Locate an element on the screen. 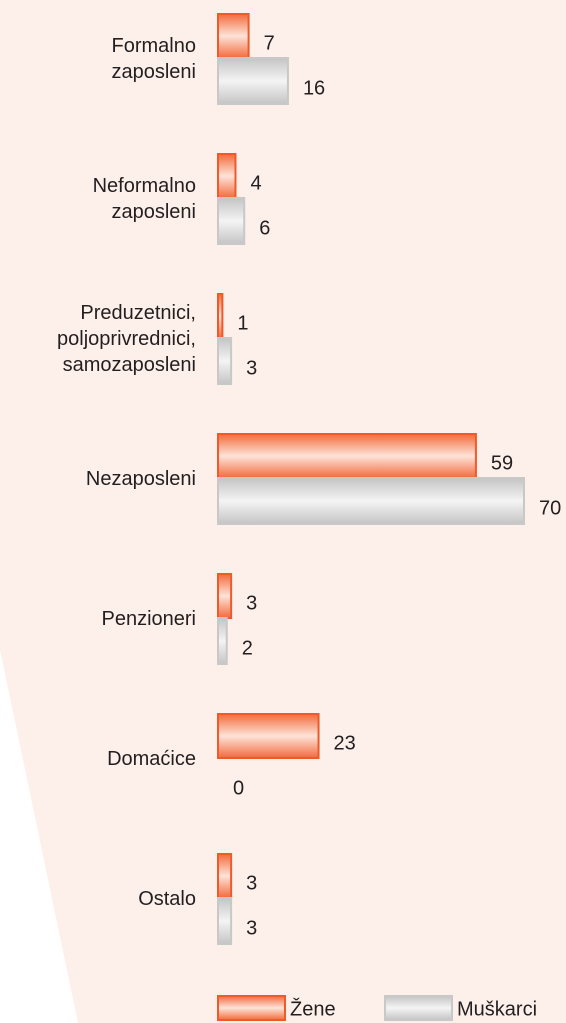  legend-label: Žene is located at coordinates (313, 1008).